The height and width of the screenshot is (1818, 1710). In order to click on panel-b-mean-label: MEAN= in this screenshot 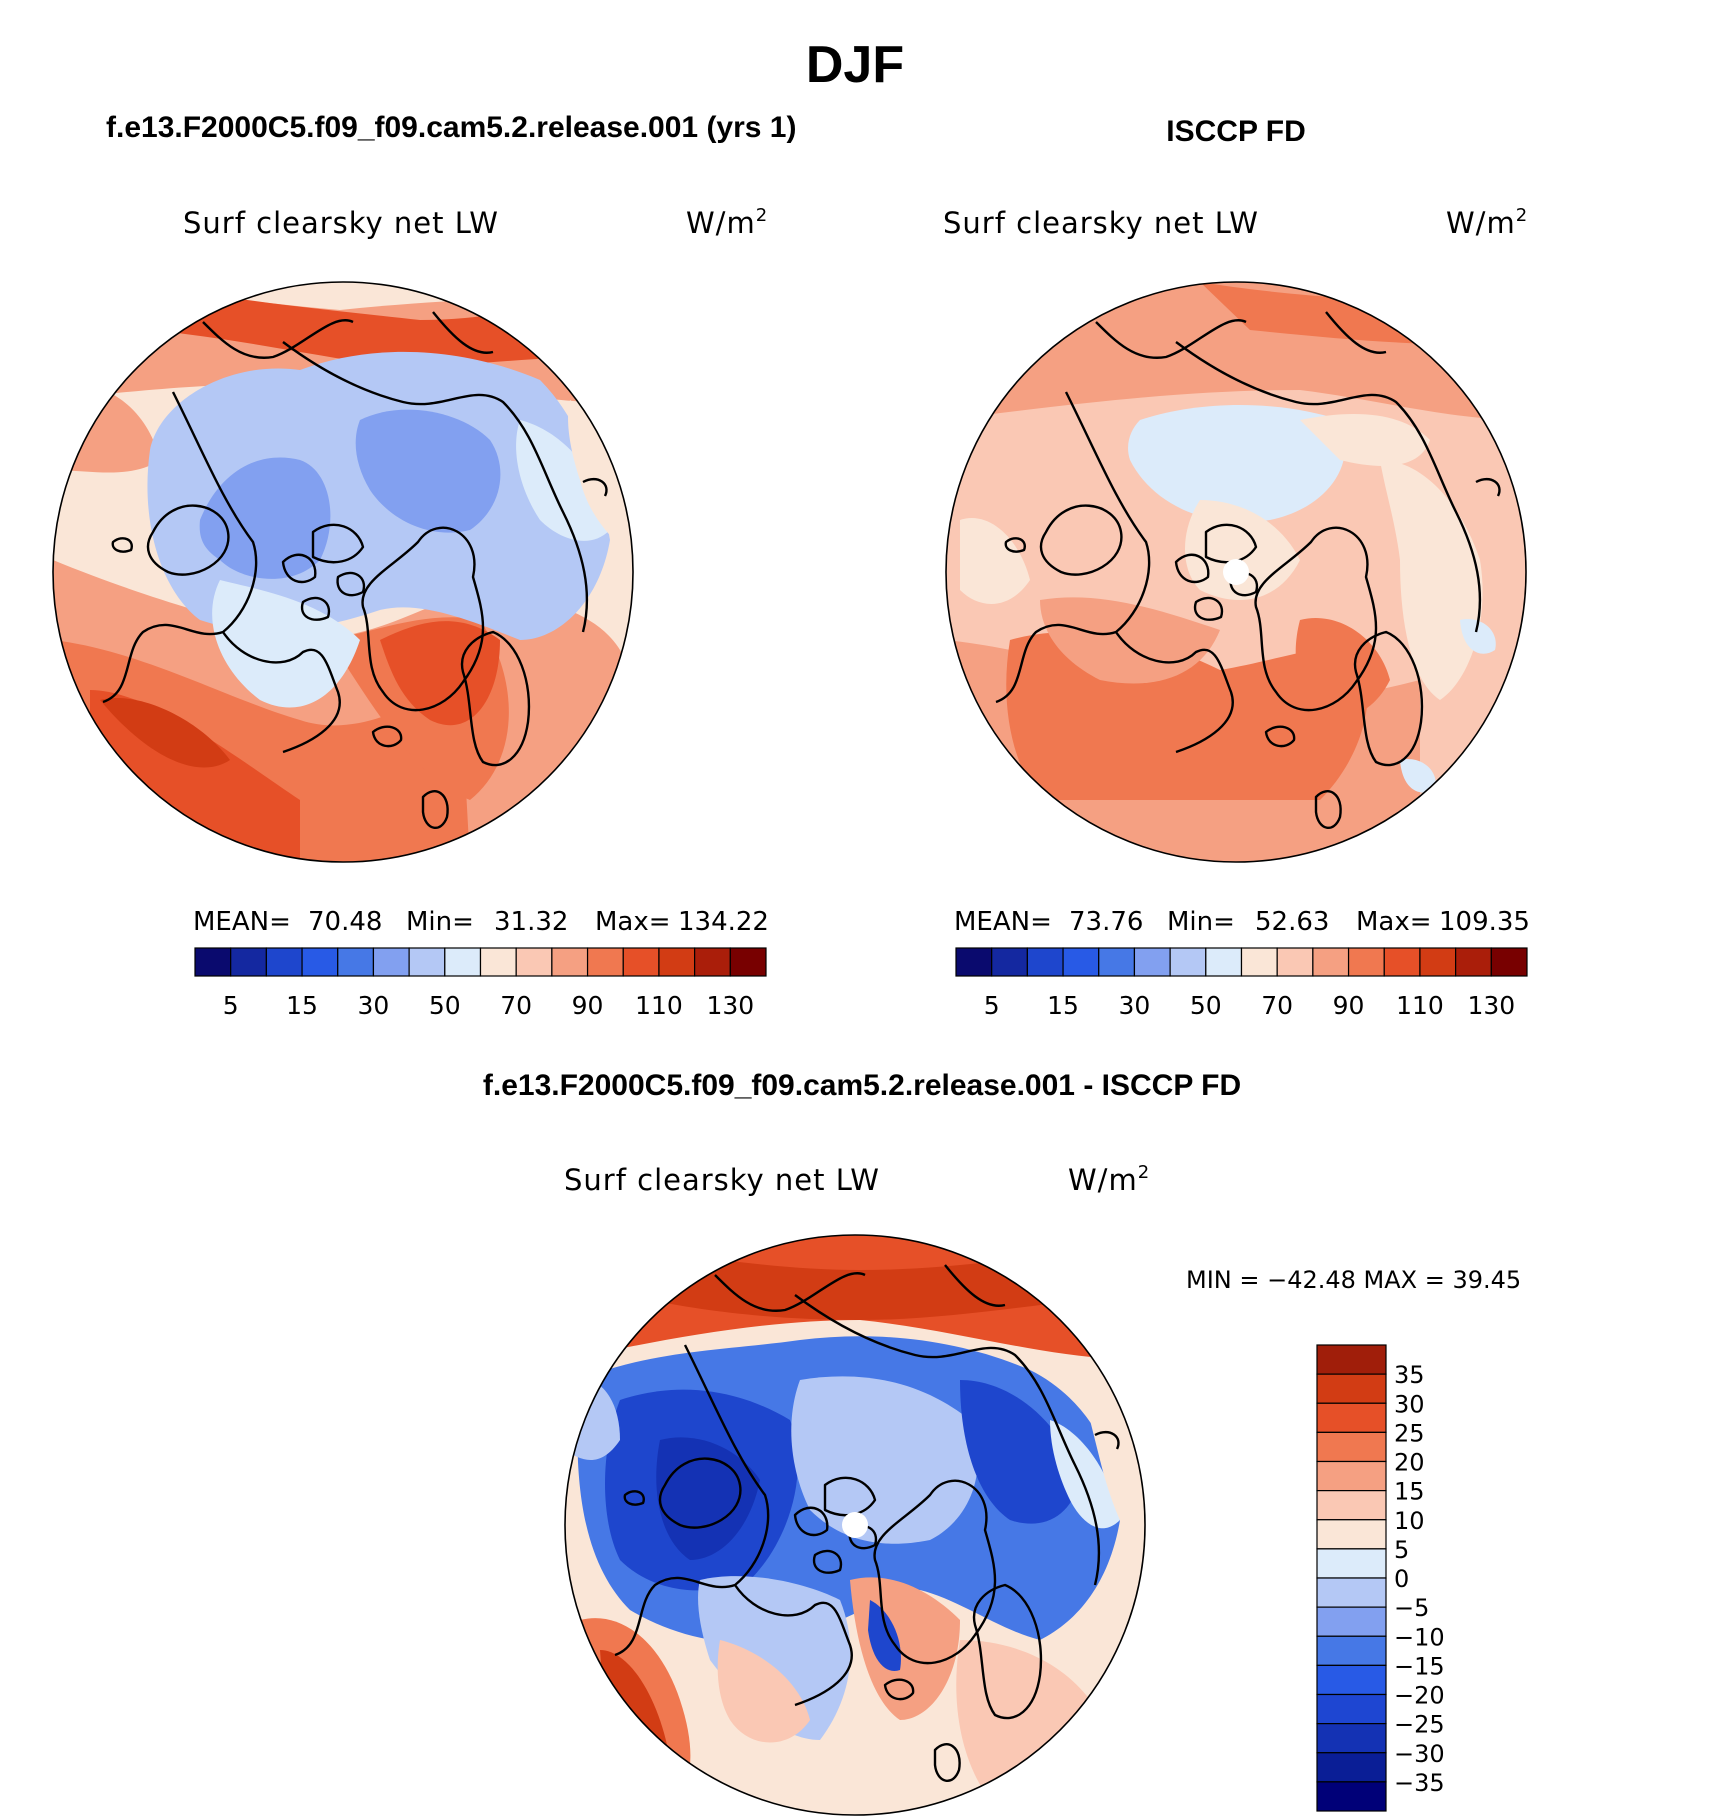, I will do `click(1003, 922)`.